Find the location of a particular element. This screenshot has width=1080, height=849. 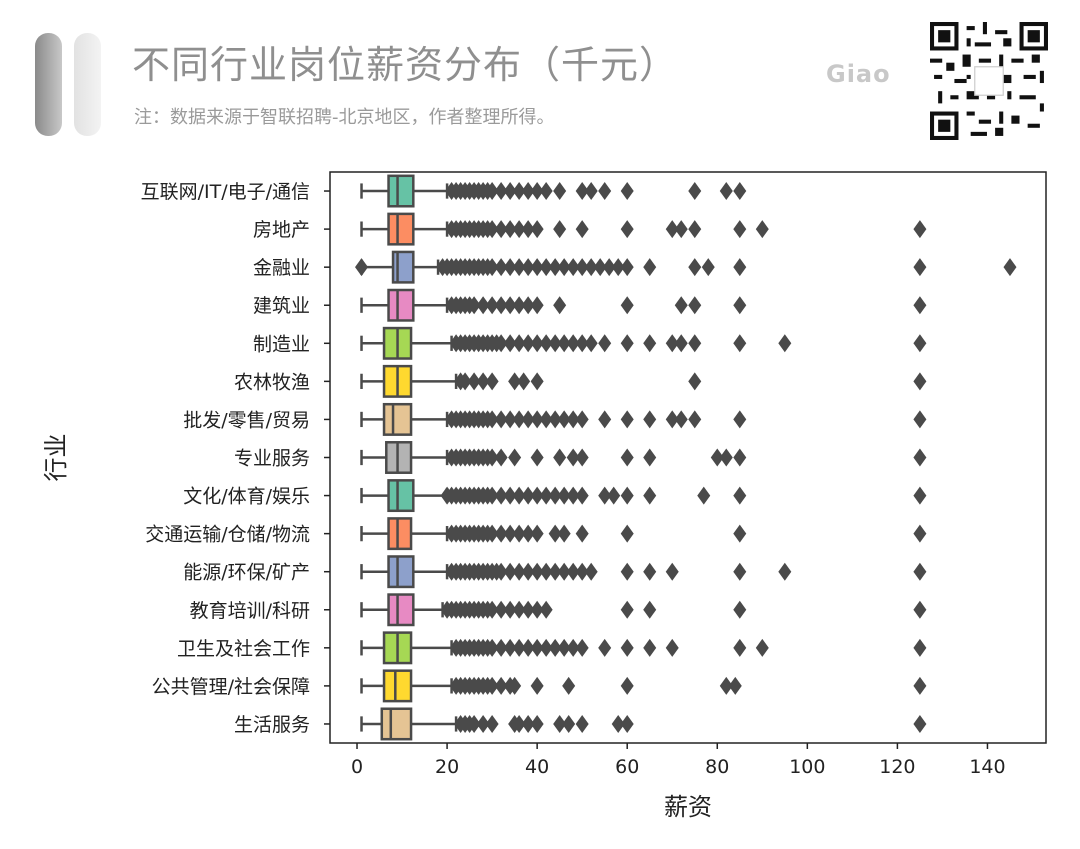

x-tick-label: 20 is located at coordinates (447, 767).